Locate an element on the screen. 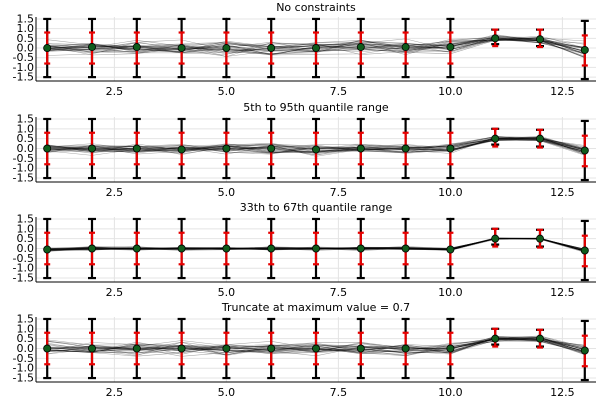  chart-title: Truncate at maximum value = 0.7 is located at coordinates (315, 307).